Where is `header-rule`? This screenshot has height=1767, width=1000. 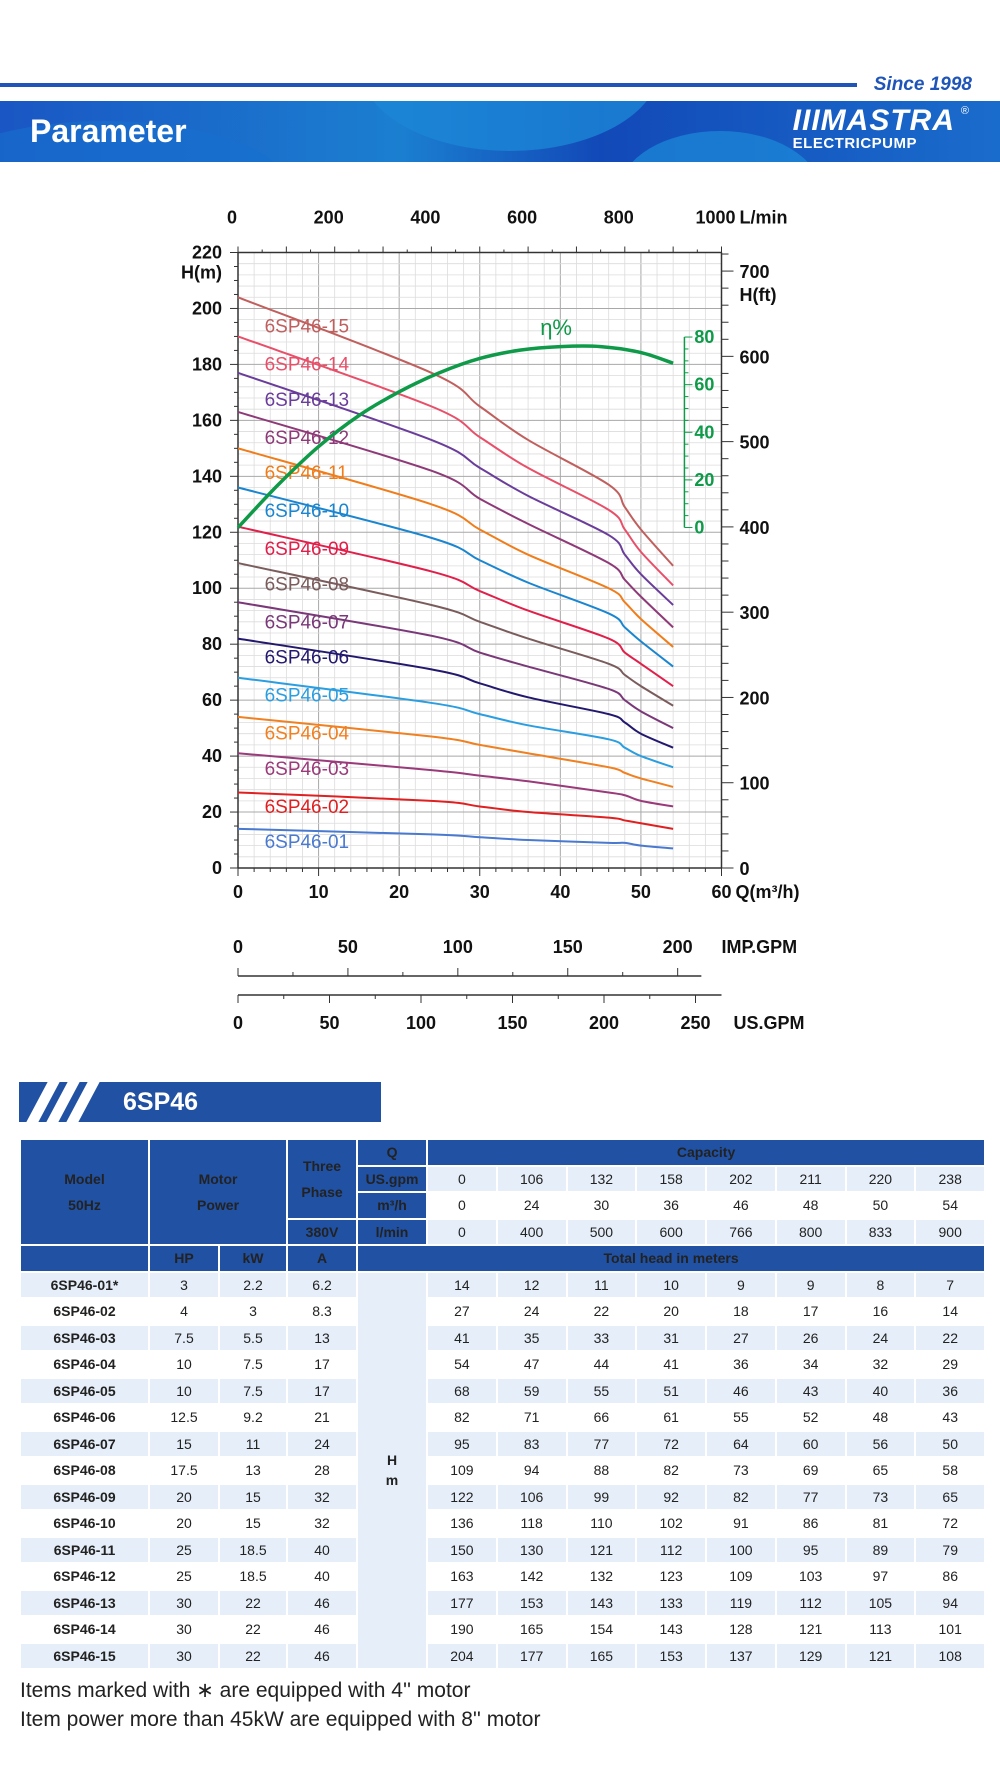
header-rule is located at coordinates (428, 85).